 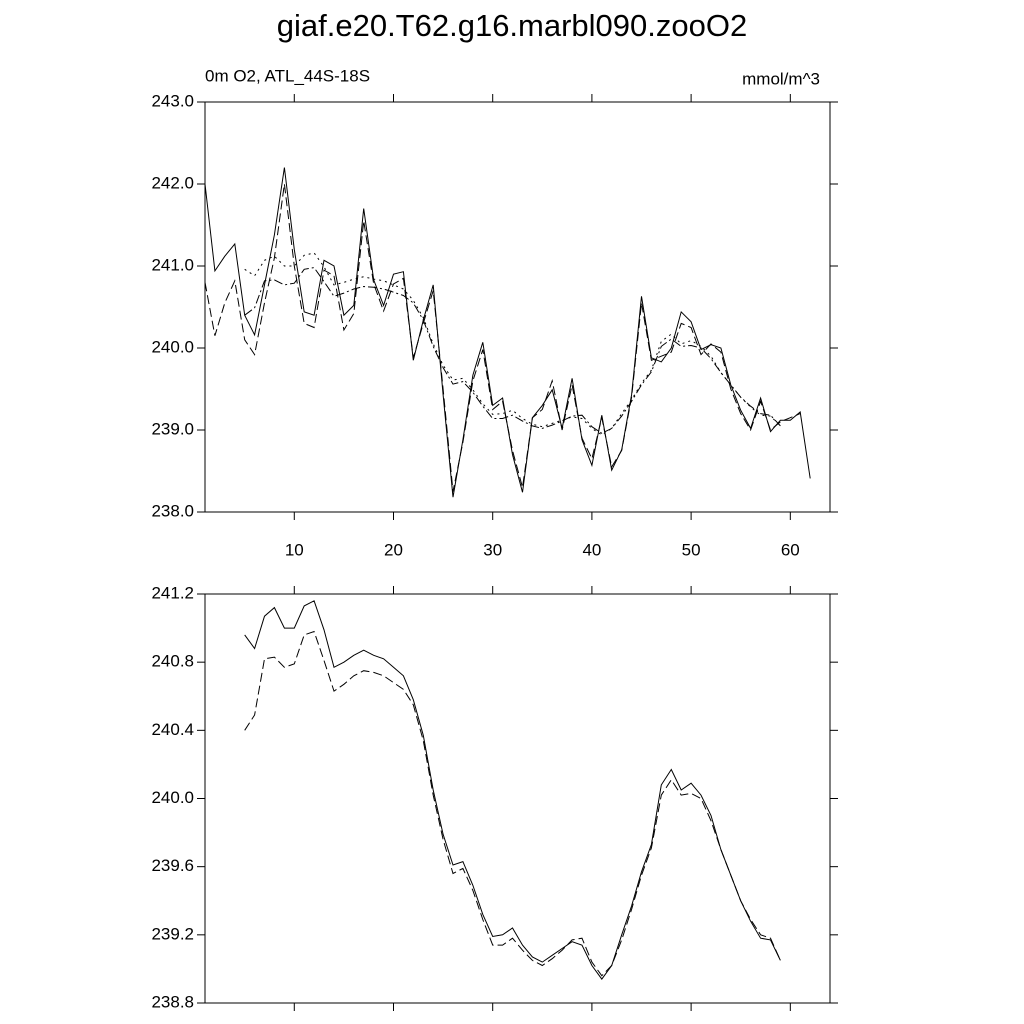 I want to click on x-tick-label: 60, so click(x=790, y=549).